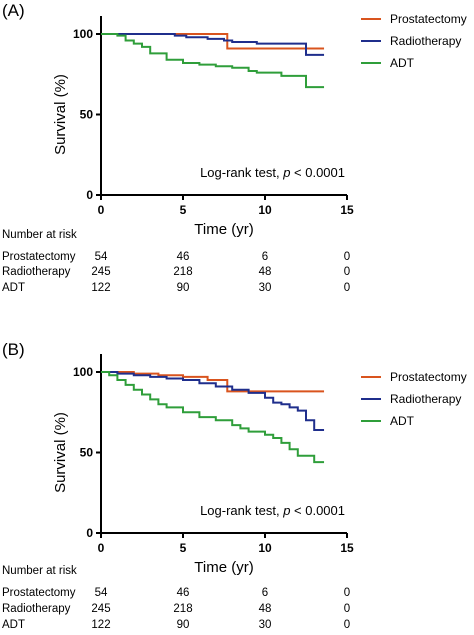  Describe the element at coordinates (13, 349) in the screenshot. I see `panel-label: (B)` at that location.